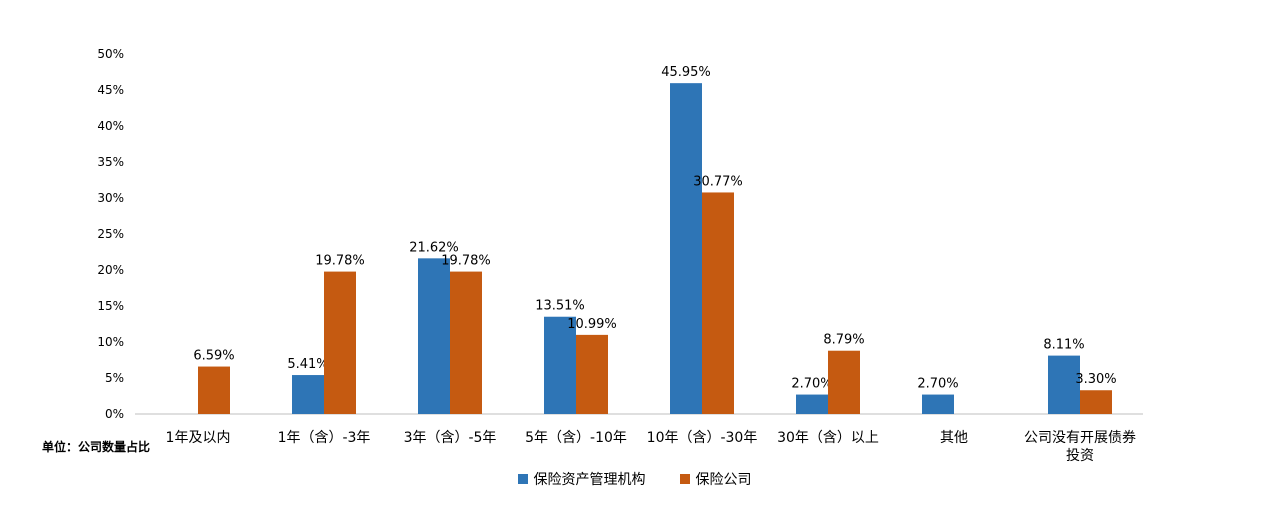 Image resolution: width=1269 pixels, height=524 pixels. Describe the element at coordinates (522, 479) in the screenshot. I see `legend-swatch-series1` at that location.